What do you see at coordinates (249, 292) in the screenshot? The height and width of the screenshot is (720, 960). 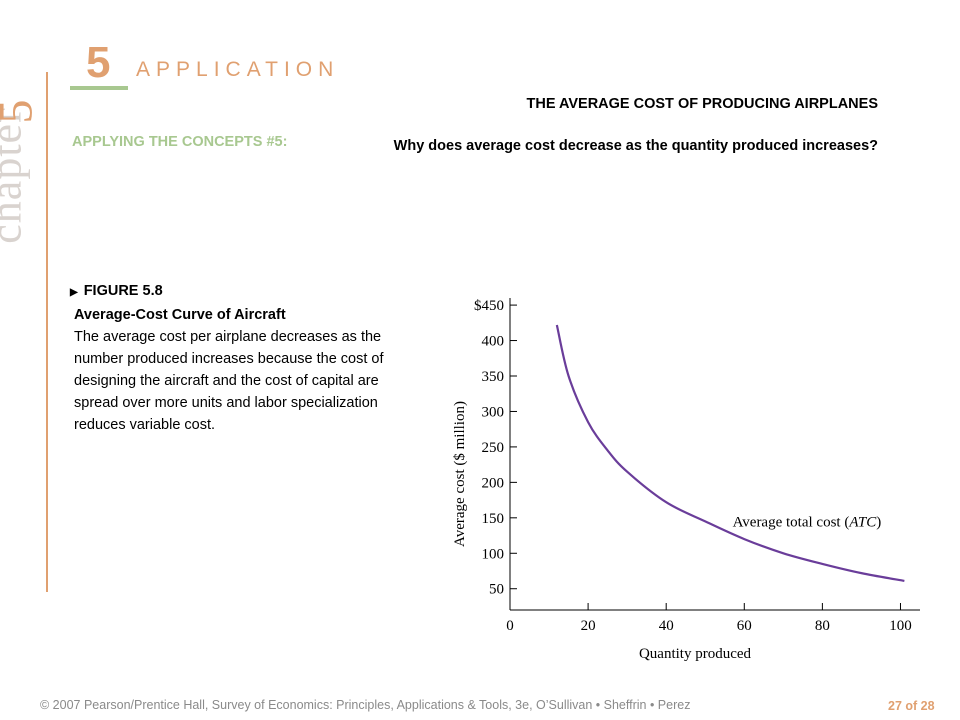 I see `figure-number: FIGURE 5.8` at bounding box center [249, 292].